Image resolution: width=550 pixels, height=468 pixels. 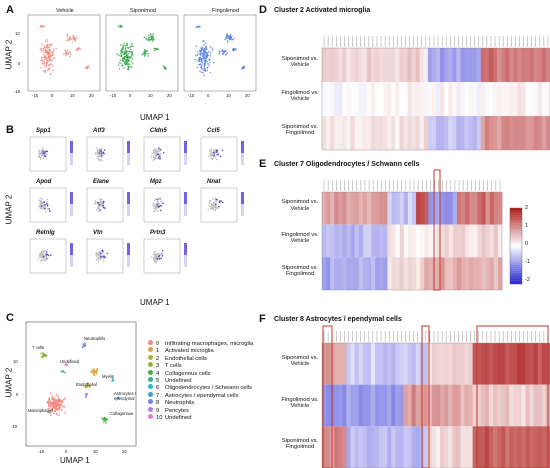 What do you see at coordinates (136, 205) in the screenshot?
I see `panel-b-feature-plots` at bounding box center [136, 205].